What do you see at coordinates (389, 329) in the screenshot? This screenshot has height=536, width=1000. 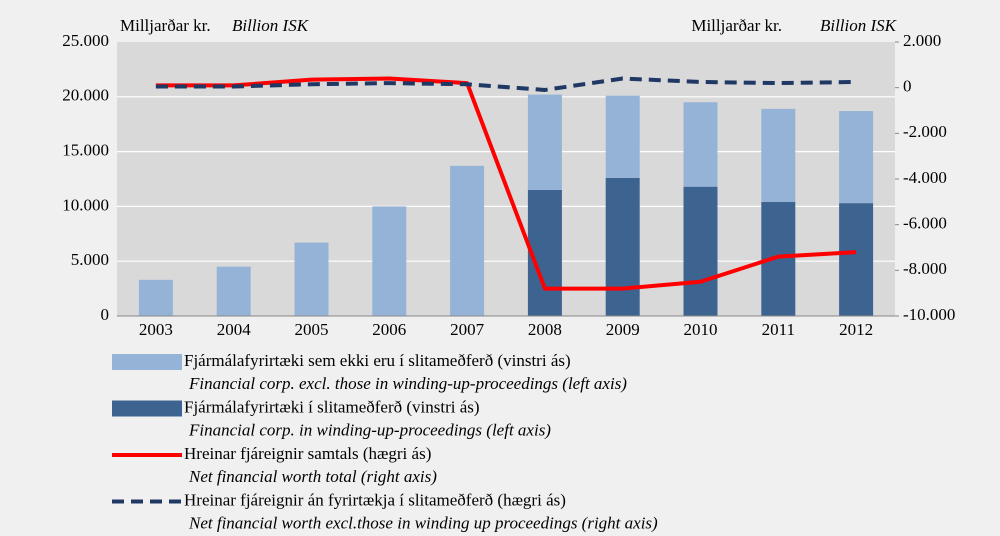 I see `x-tick-label: 2006` at bounding box center [389, 329].